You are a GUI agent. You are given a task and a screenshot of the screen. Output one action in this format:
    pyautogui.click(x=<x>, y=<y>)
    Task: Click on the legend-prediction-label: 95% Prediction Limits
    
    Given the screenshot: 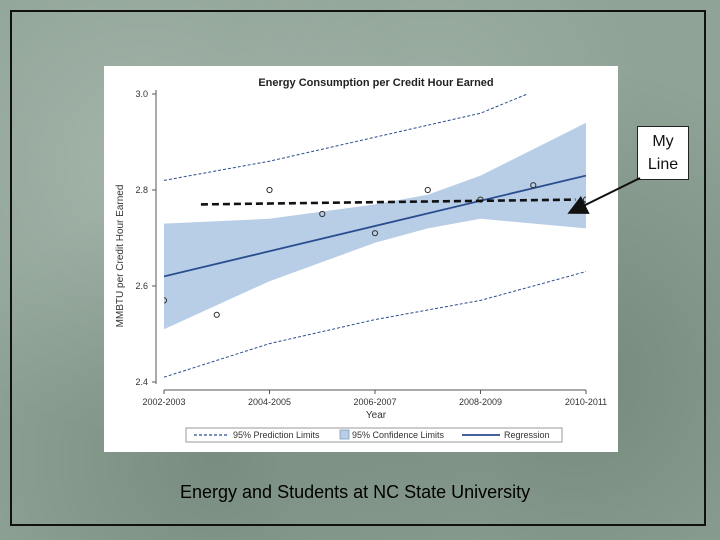 What is the action you would take?
    pyautogui.click(x=276, y=435)
    